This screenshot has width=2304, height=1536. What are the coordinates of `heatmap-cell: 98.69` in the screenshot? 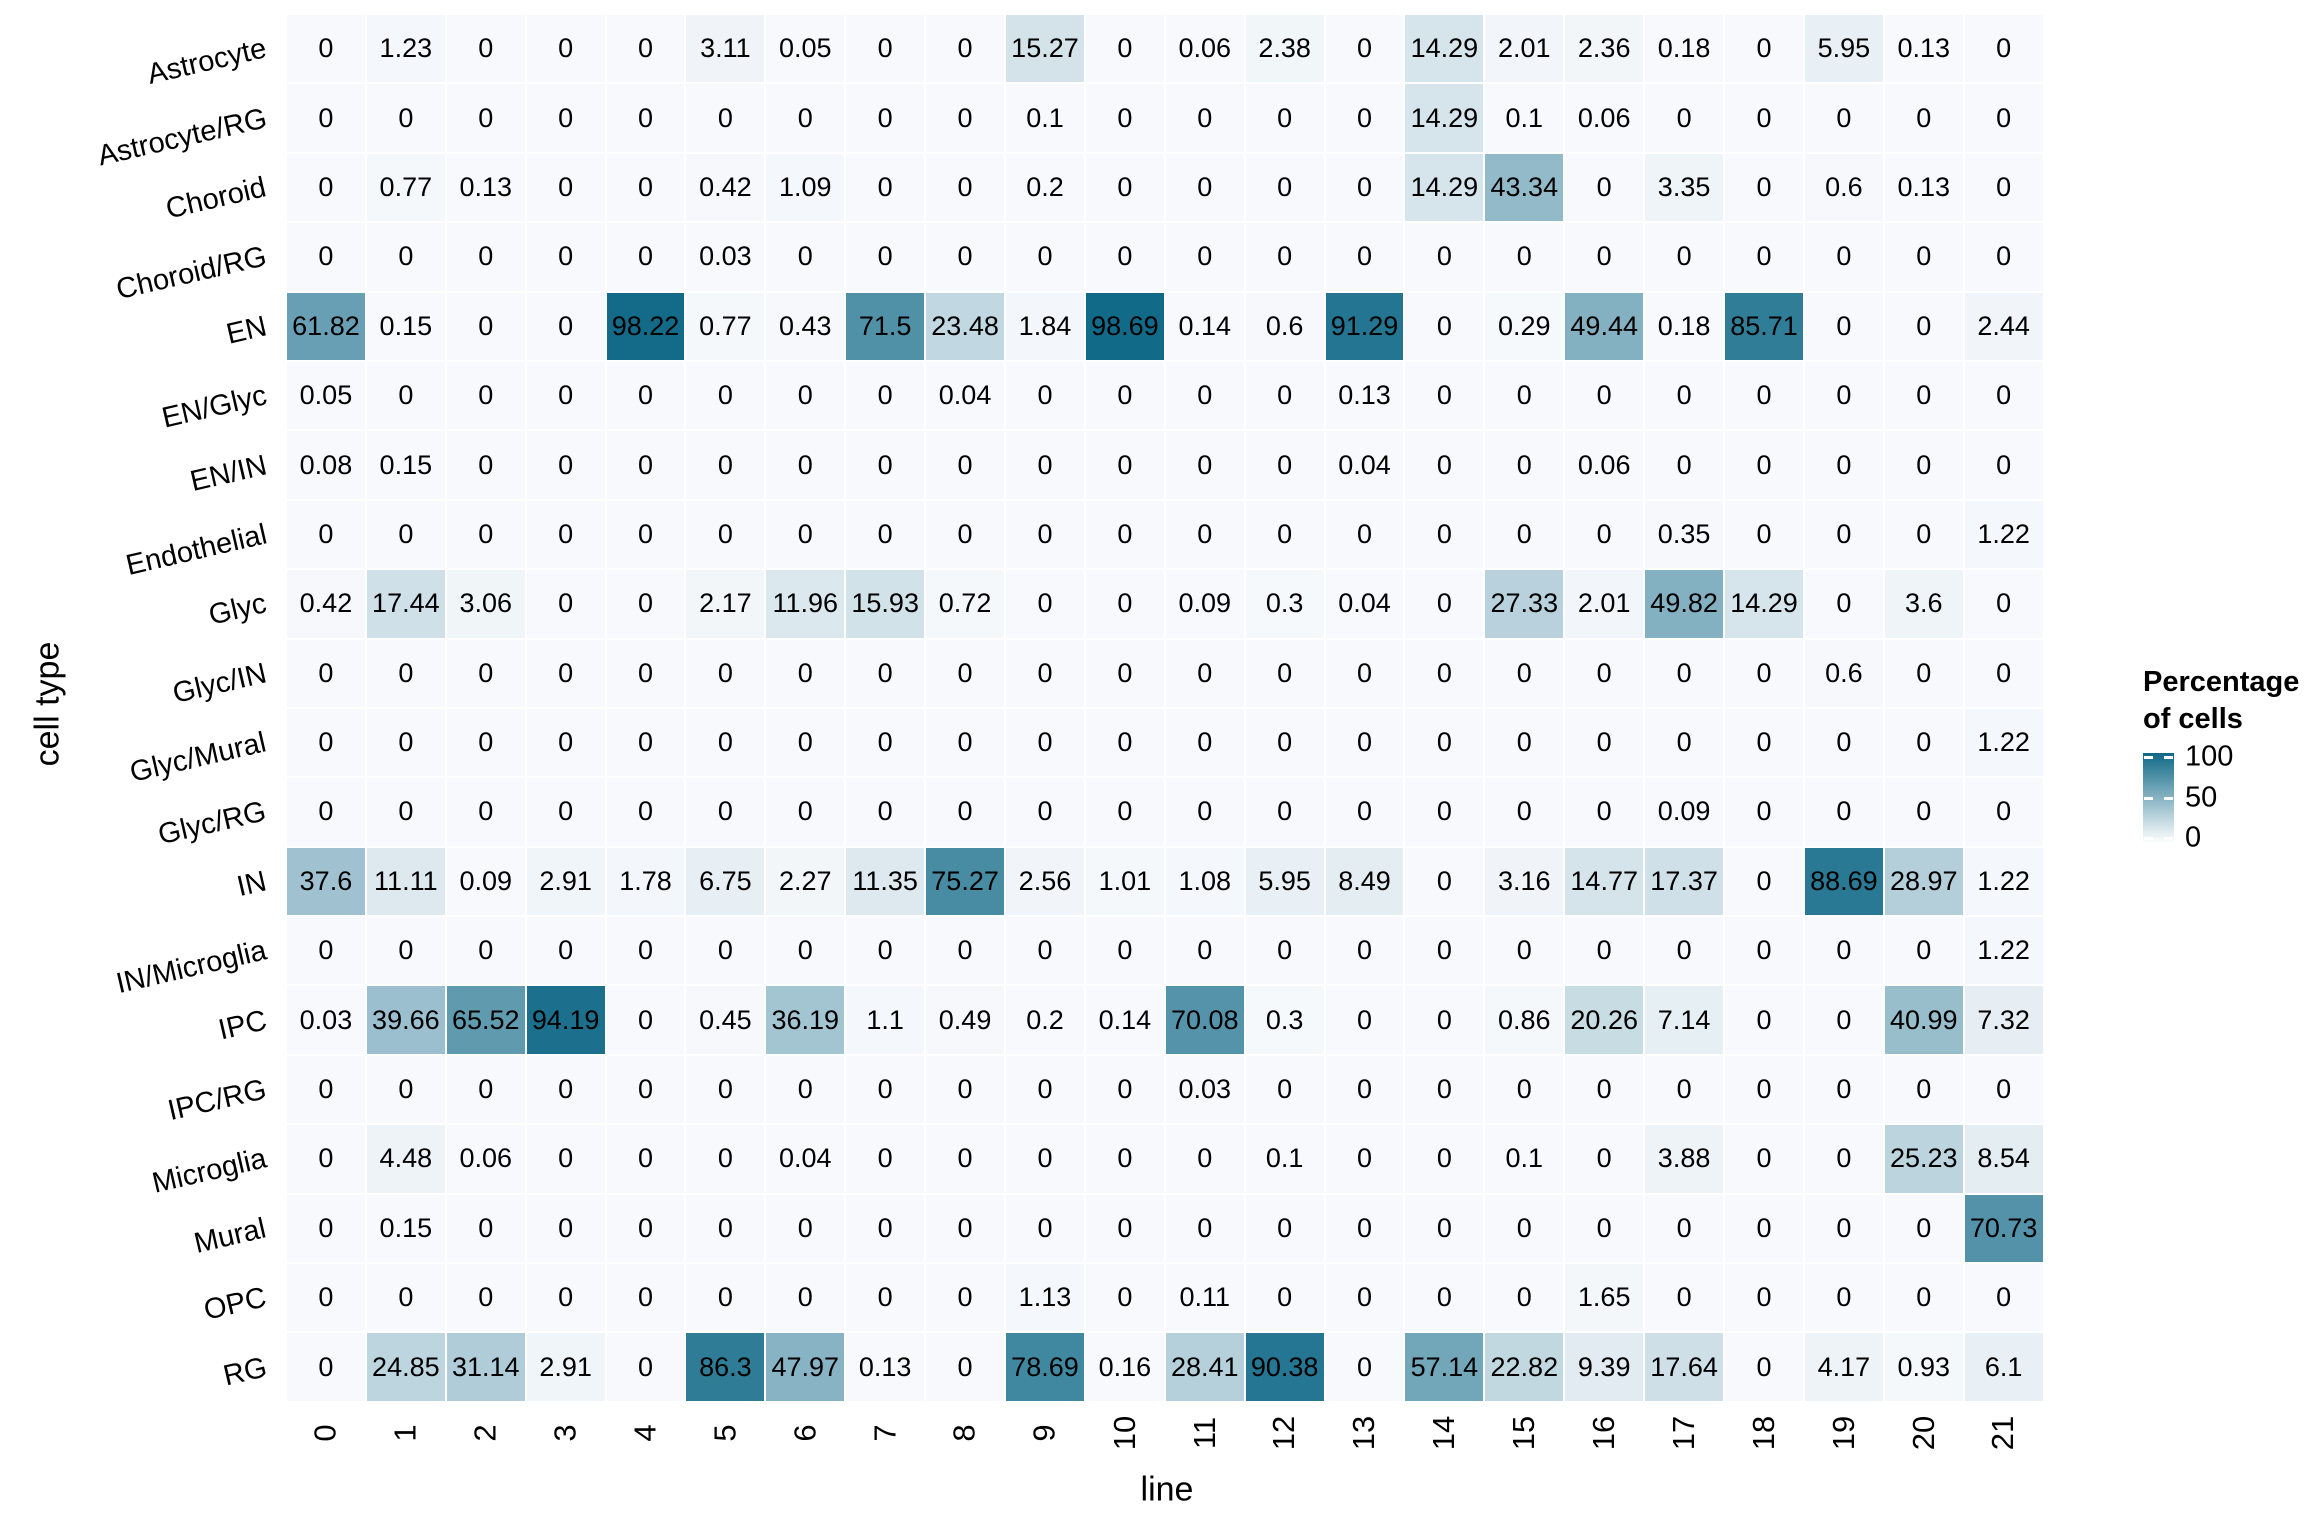 It's located at (1124, 326).